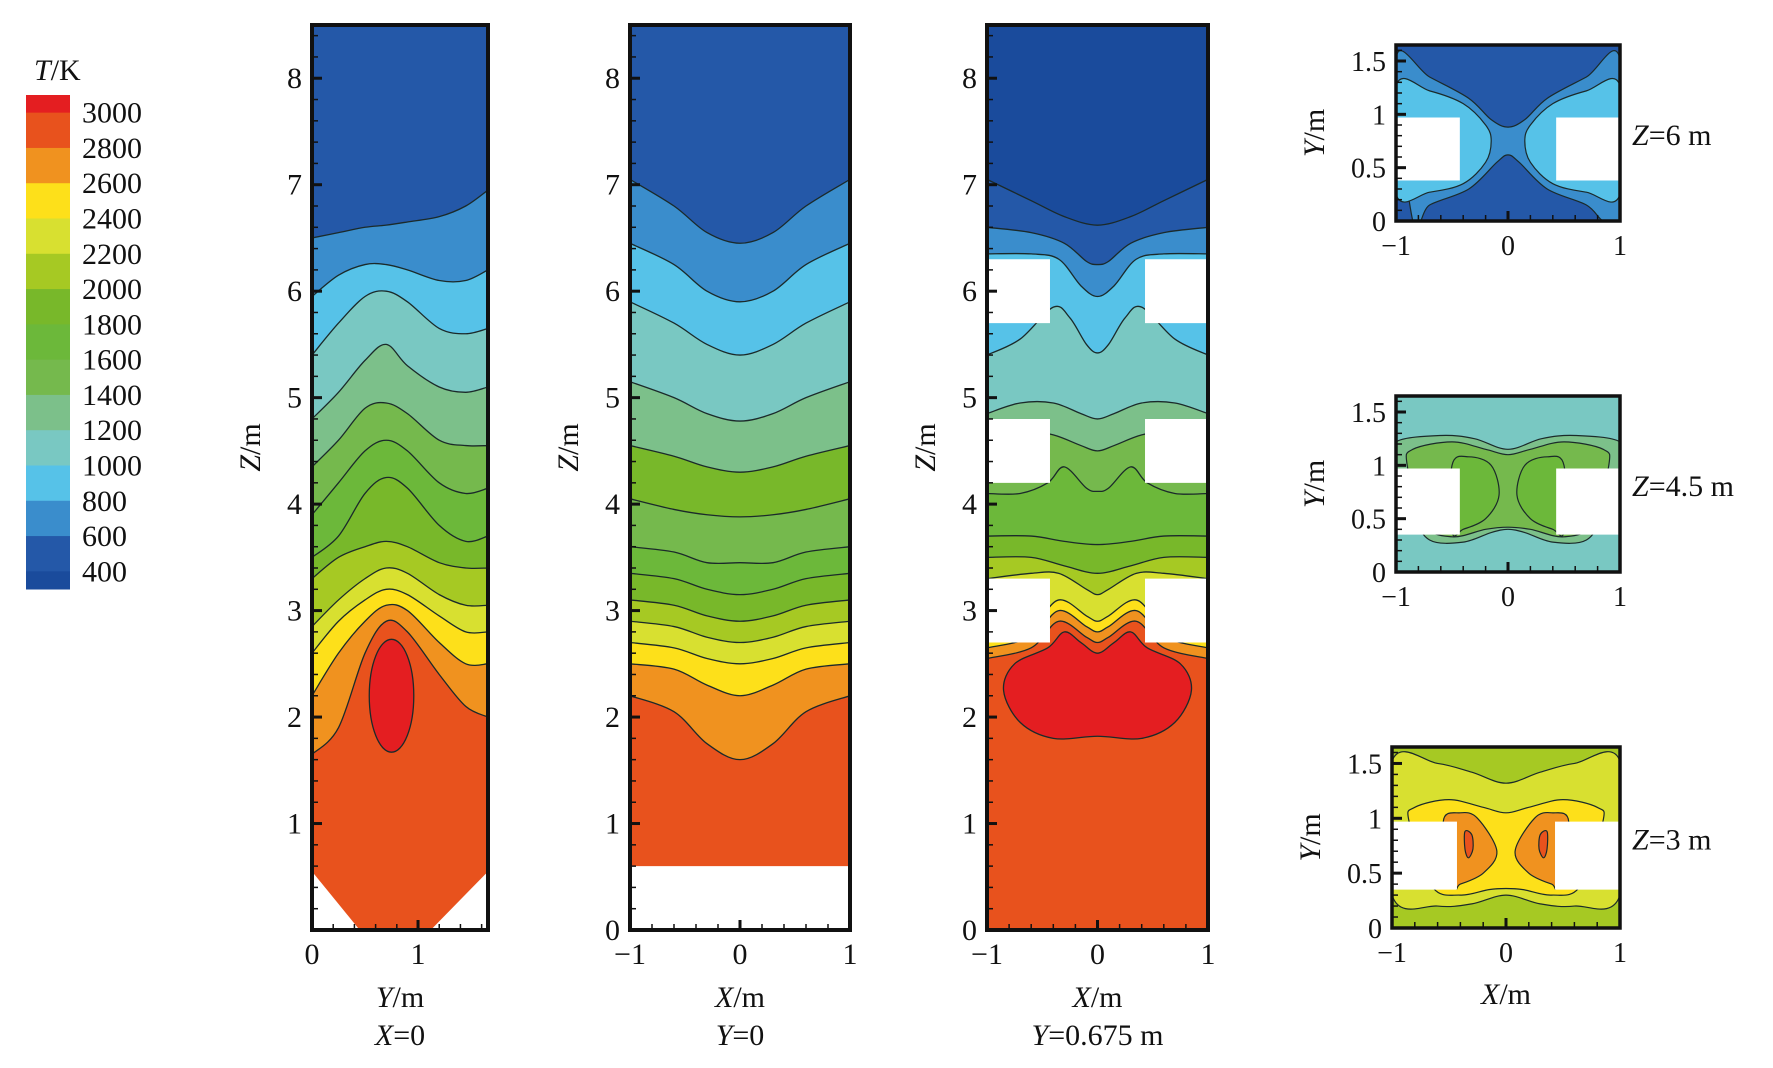 The height and width of the screenshot is (1068, 1773). What do you see at coordinates (1680, 840) in the screenshot?
I see `slice-caption-value: =3 m` at bounding box center [1680, 840].